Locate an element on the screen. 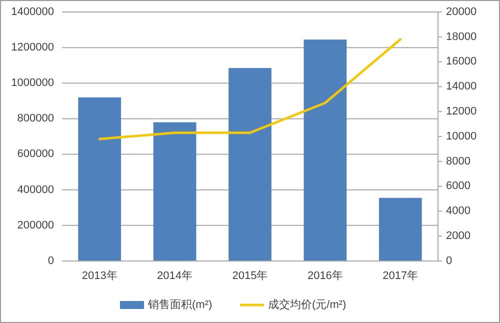 Image resolution: width=500 pixels, height=323 pixels. x-tick-label: 2015年 is located at coordinates (250, 276).